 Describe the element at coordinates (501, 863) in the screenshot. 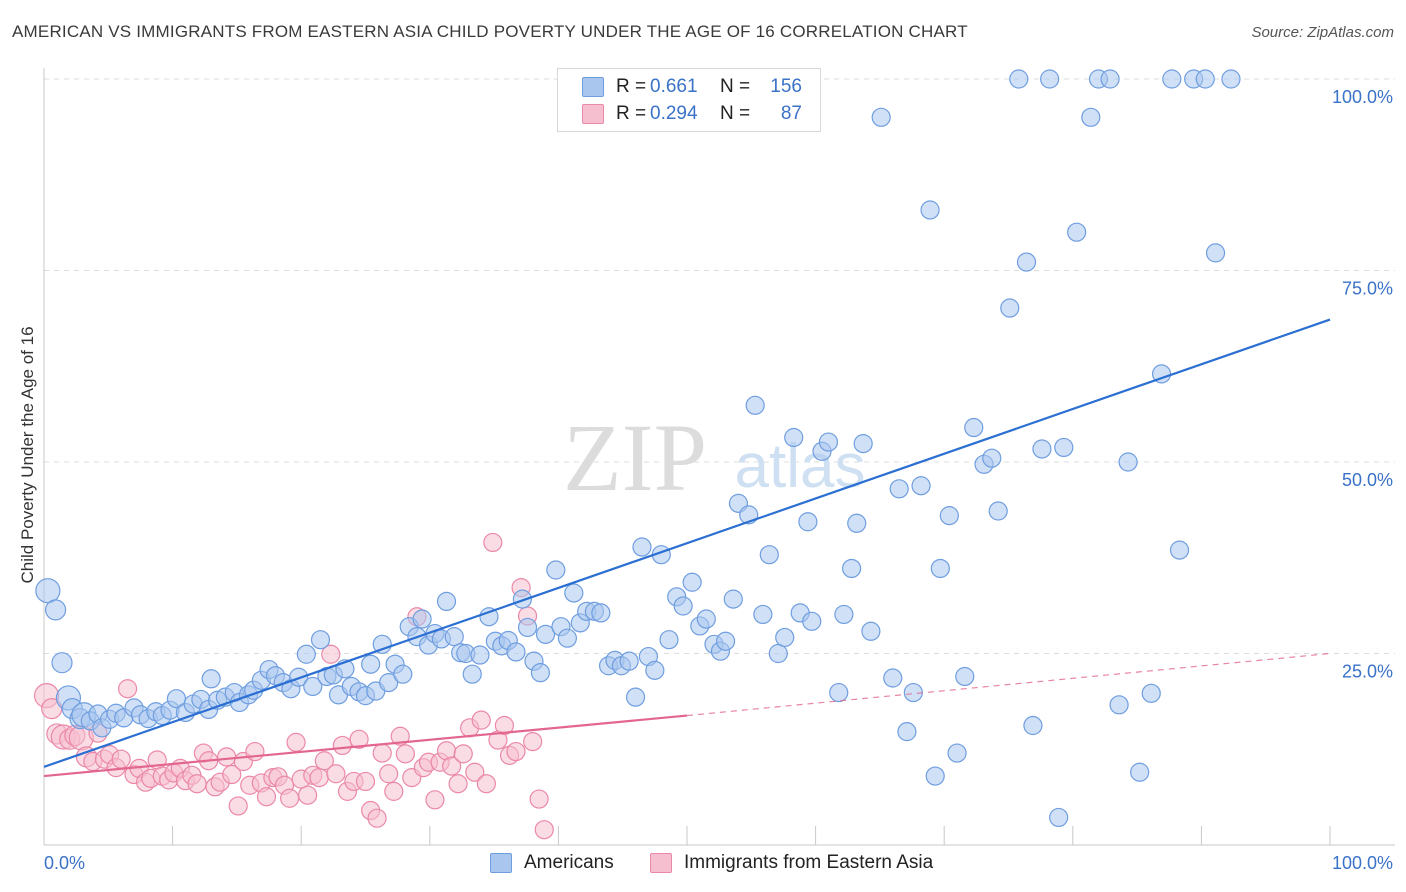

I see `americans-legend-swatch` at that location.